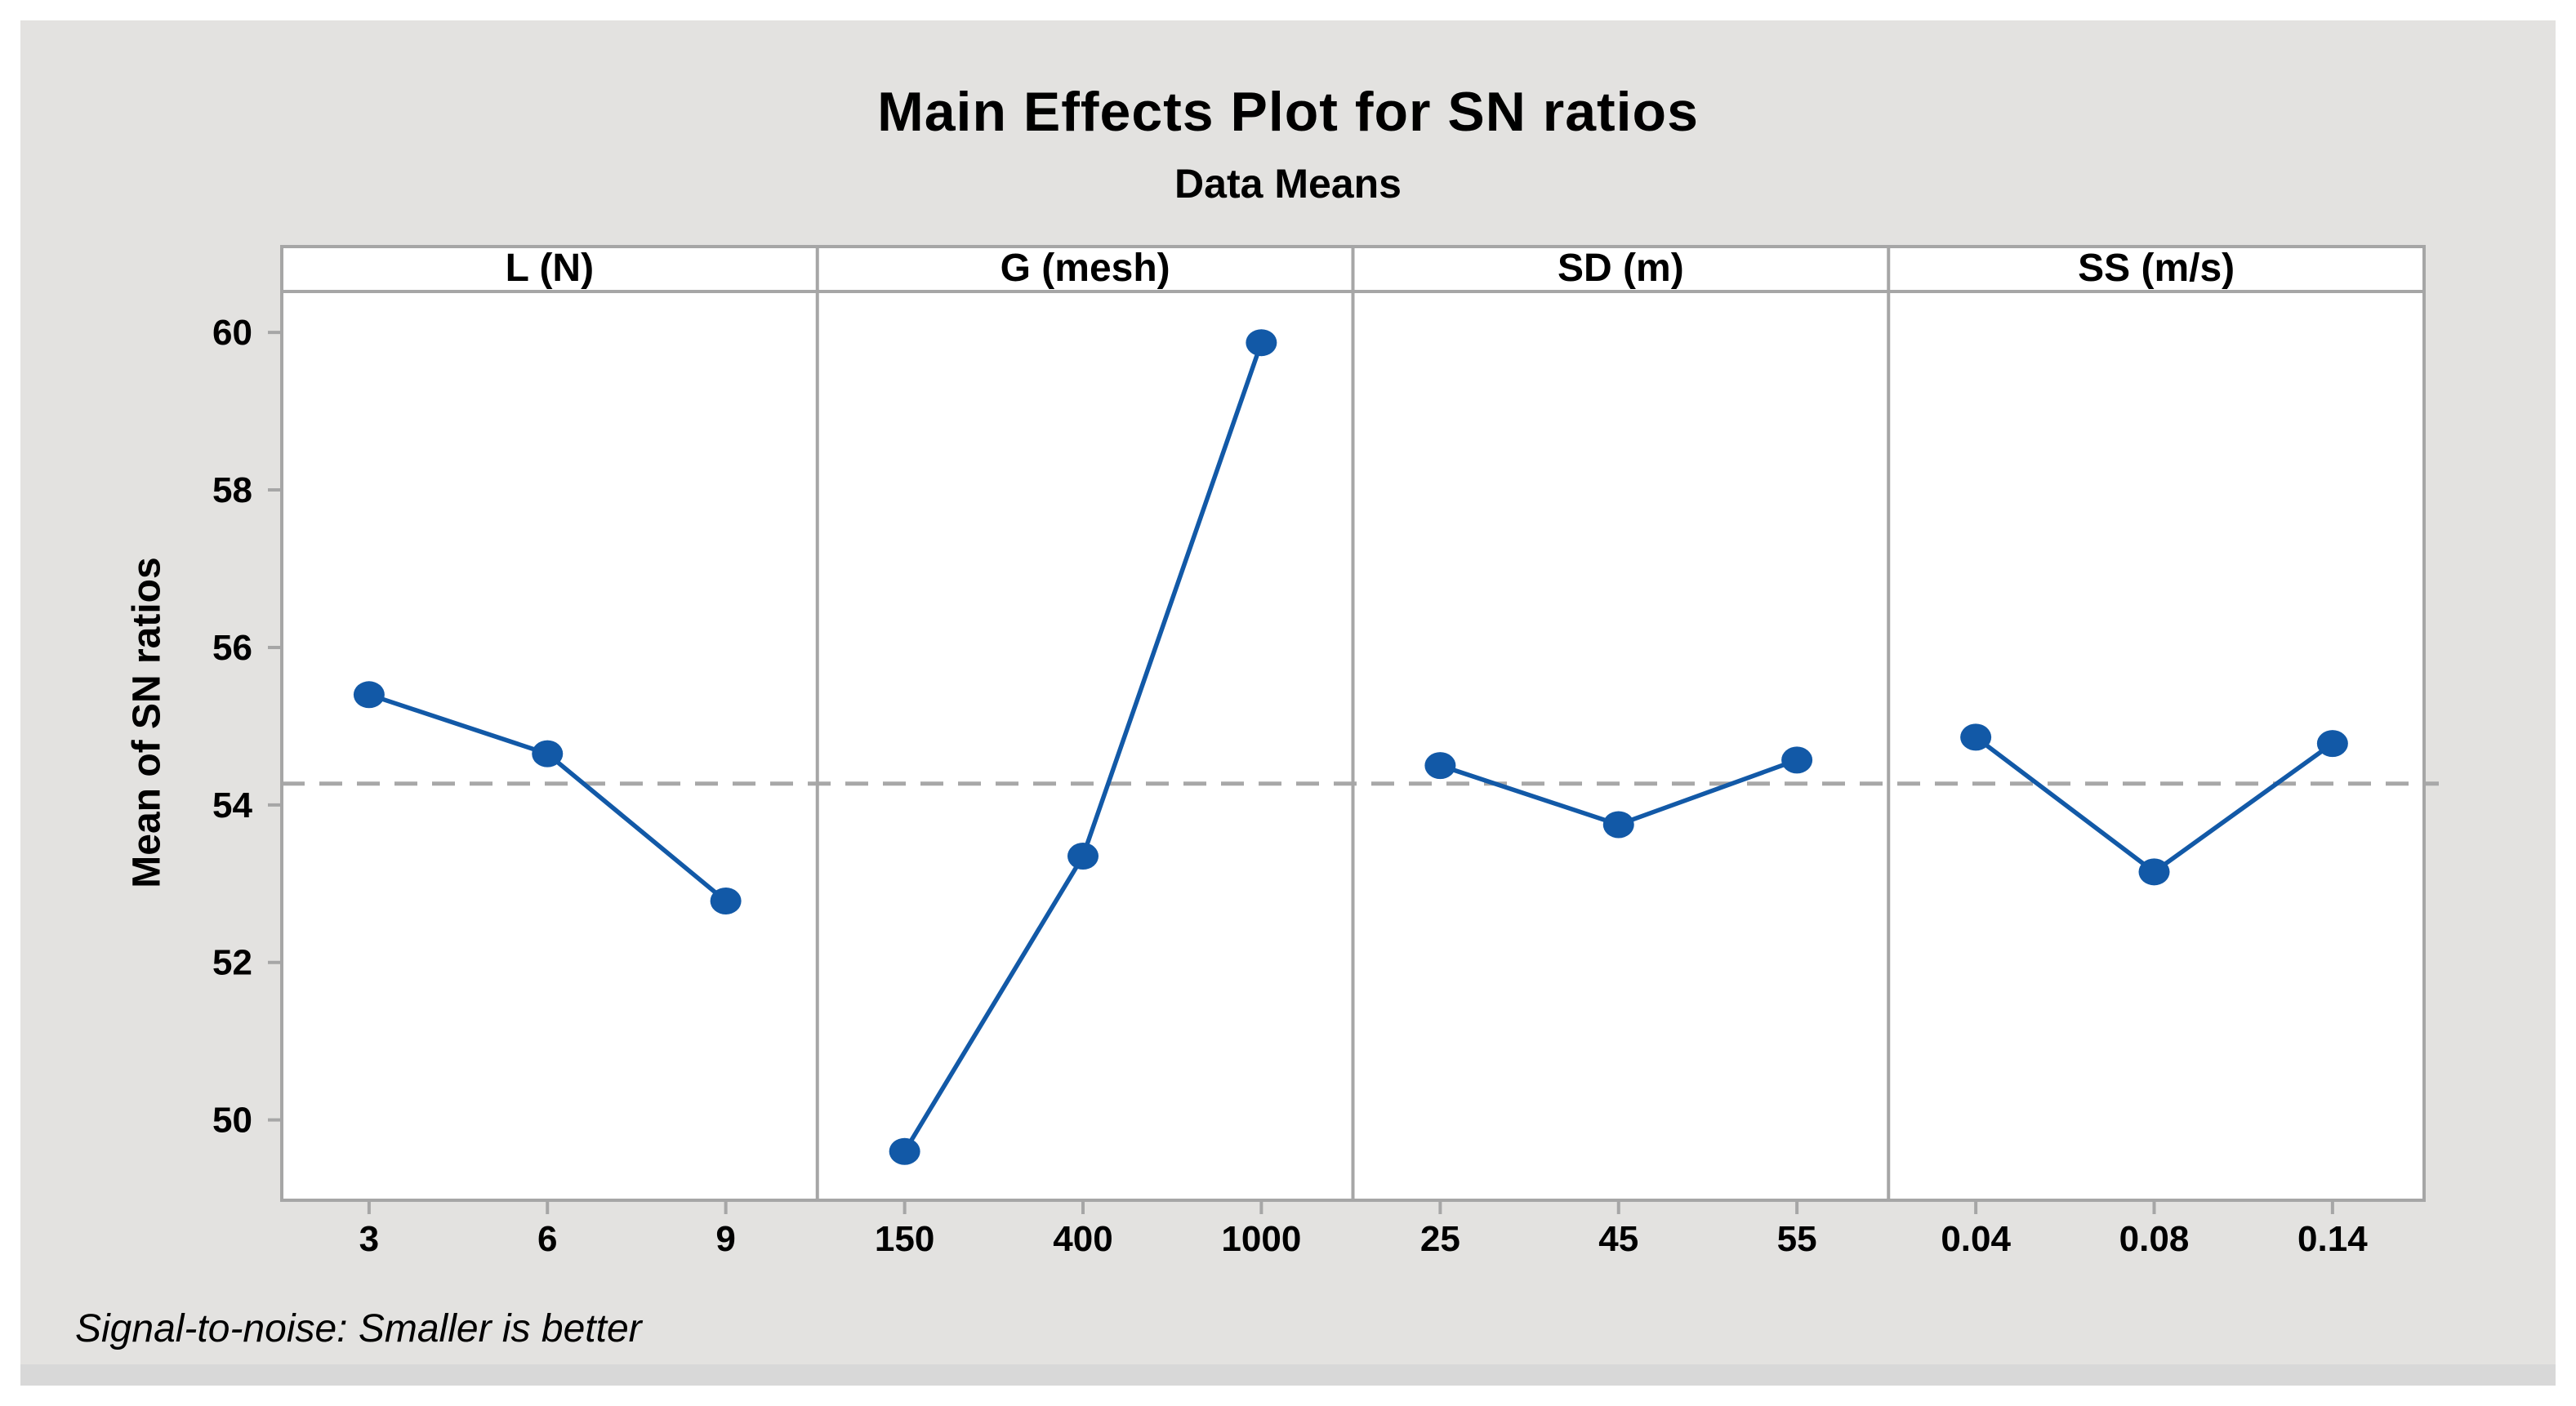 The width and height of the screenshot is (2576, 1406). Describe the element at coordinates (904, 1239) in the screenshot. I see `x-tick-label: 150` at that location.